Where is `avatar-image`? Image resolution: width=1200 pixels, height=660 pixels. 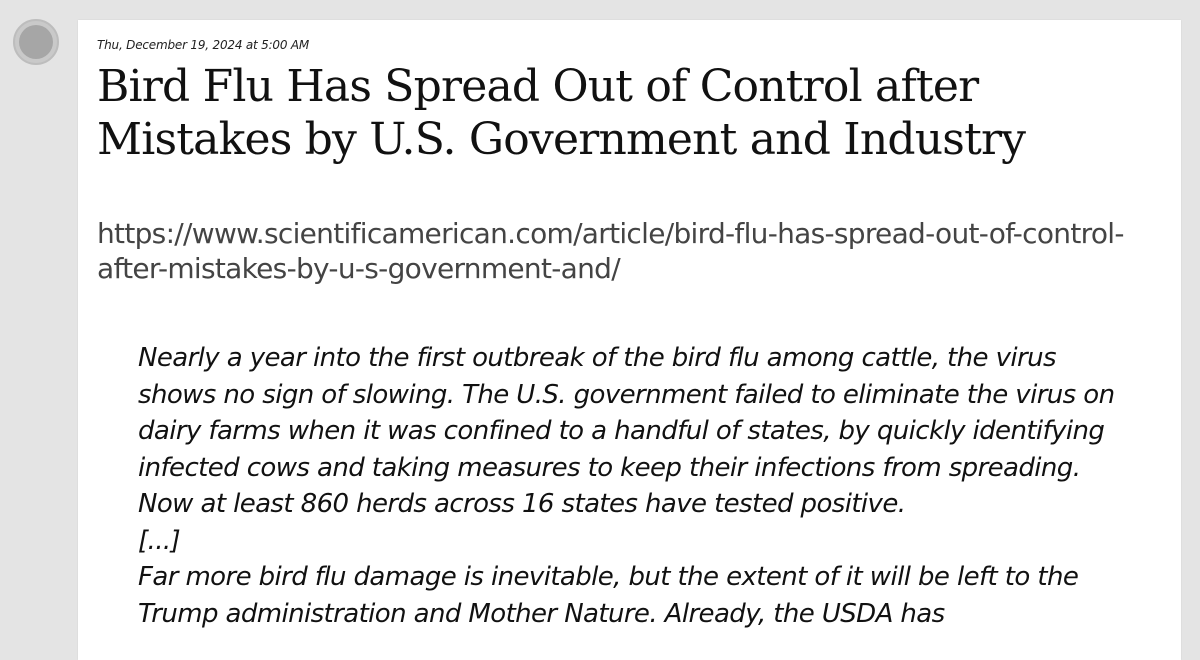
avatar-image is located at coordinates (36, 42).